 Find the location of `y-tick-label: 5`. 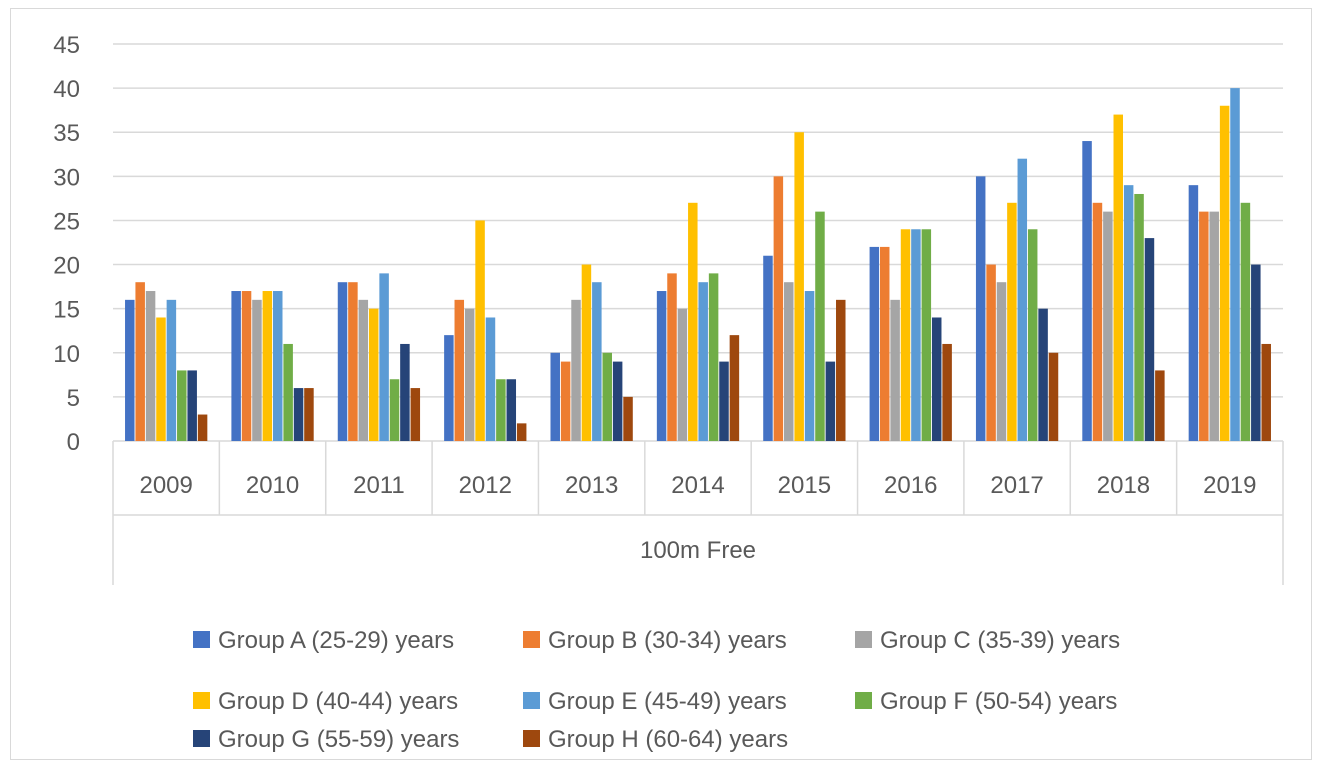

y-tick-label: 5 is located at coordinates (73, 398).